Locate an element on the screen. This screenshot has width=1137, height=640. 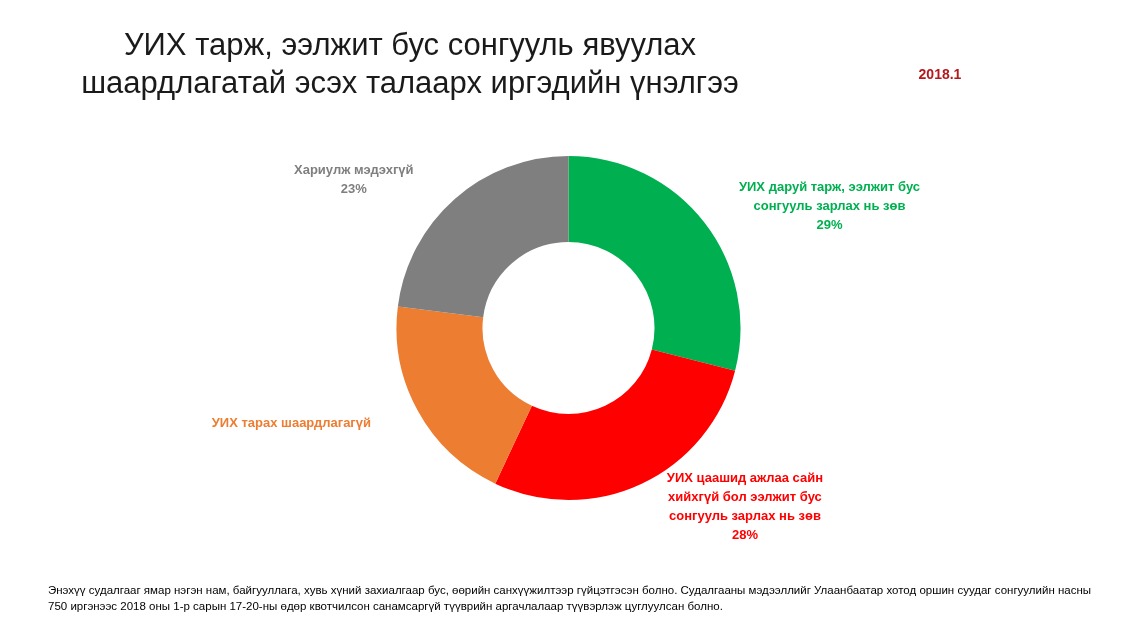
data-label: 23% is located at coordinates (354, 188).